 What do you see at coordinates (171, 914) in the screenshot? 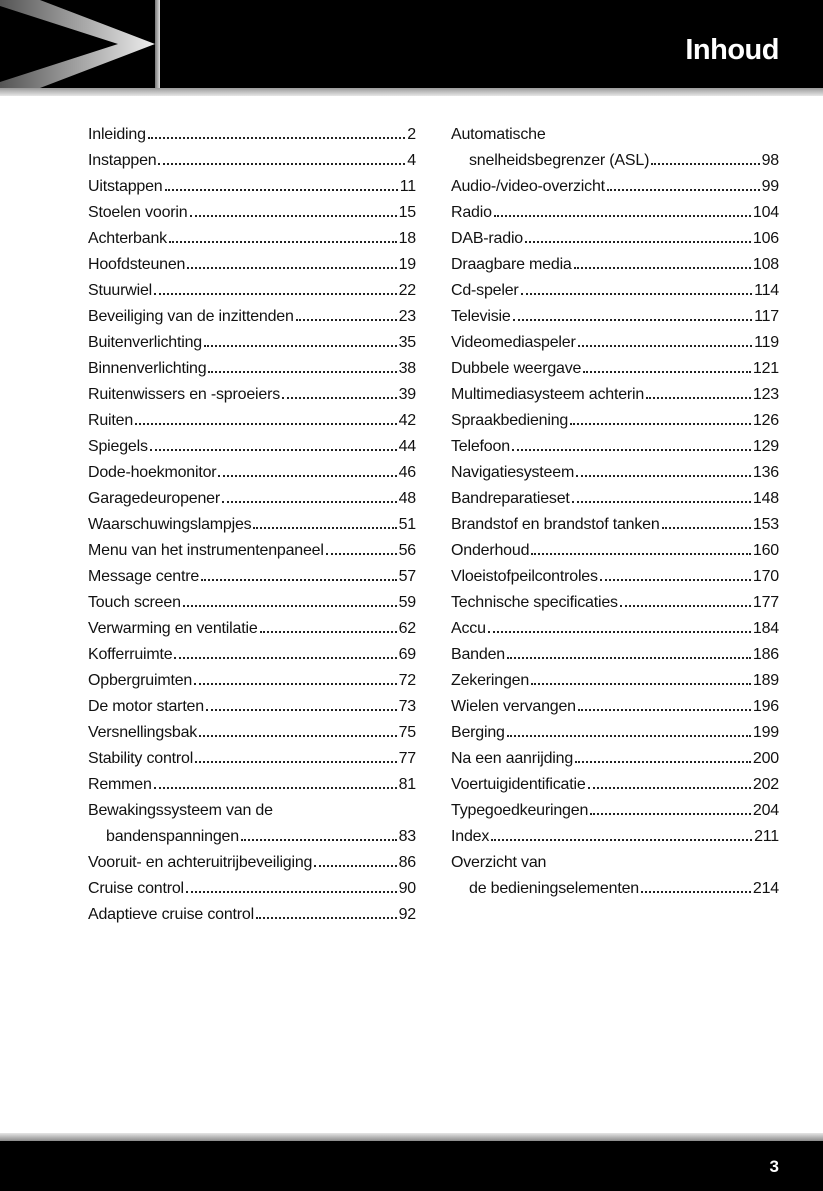
I see `entry-title: Adaptieve cruise control` at bounding box center [171, 914].